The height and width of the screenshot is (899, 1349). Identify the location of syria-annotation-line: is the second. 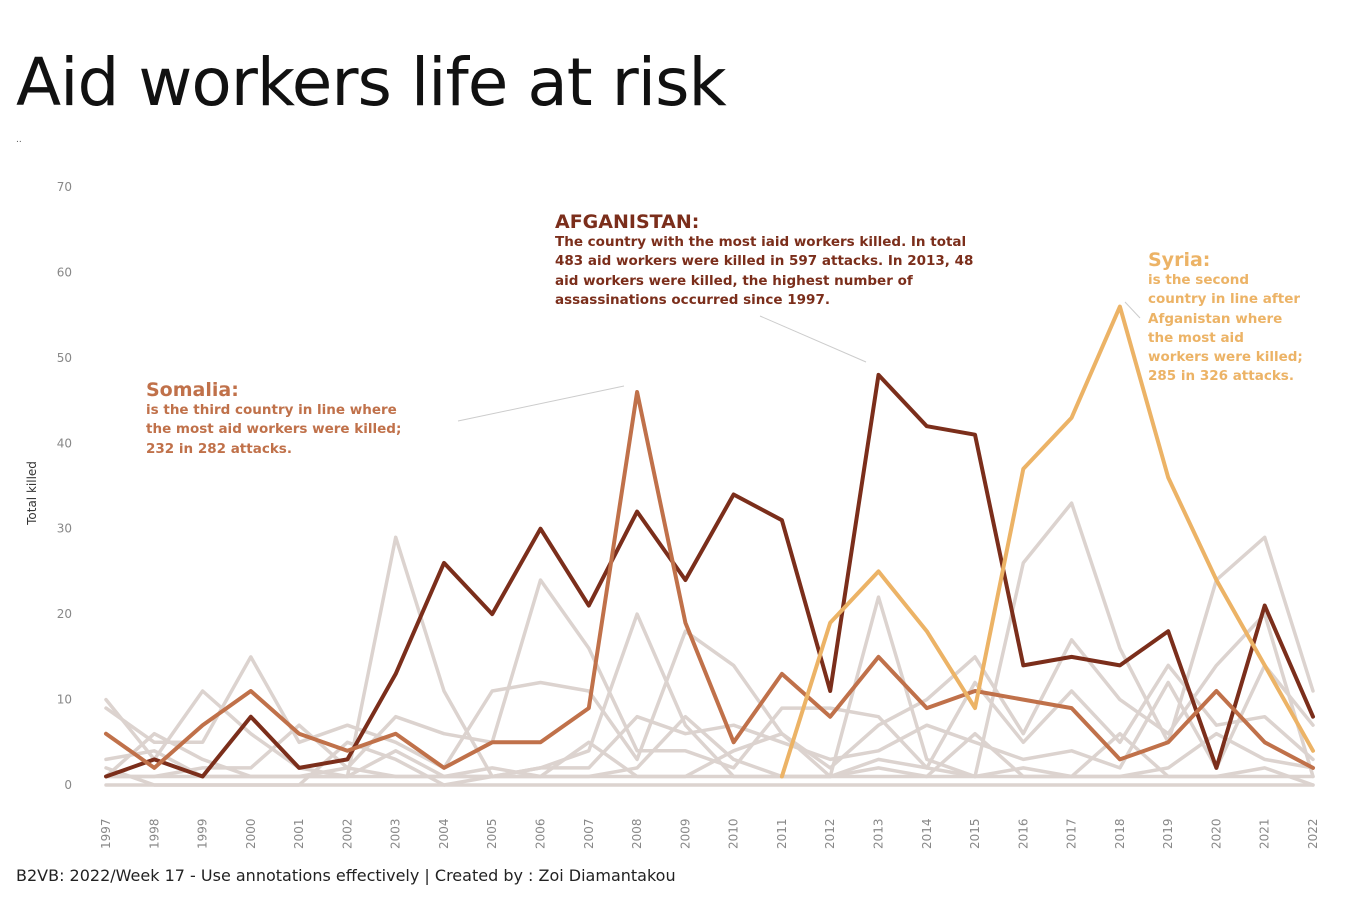
(1199, 280).